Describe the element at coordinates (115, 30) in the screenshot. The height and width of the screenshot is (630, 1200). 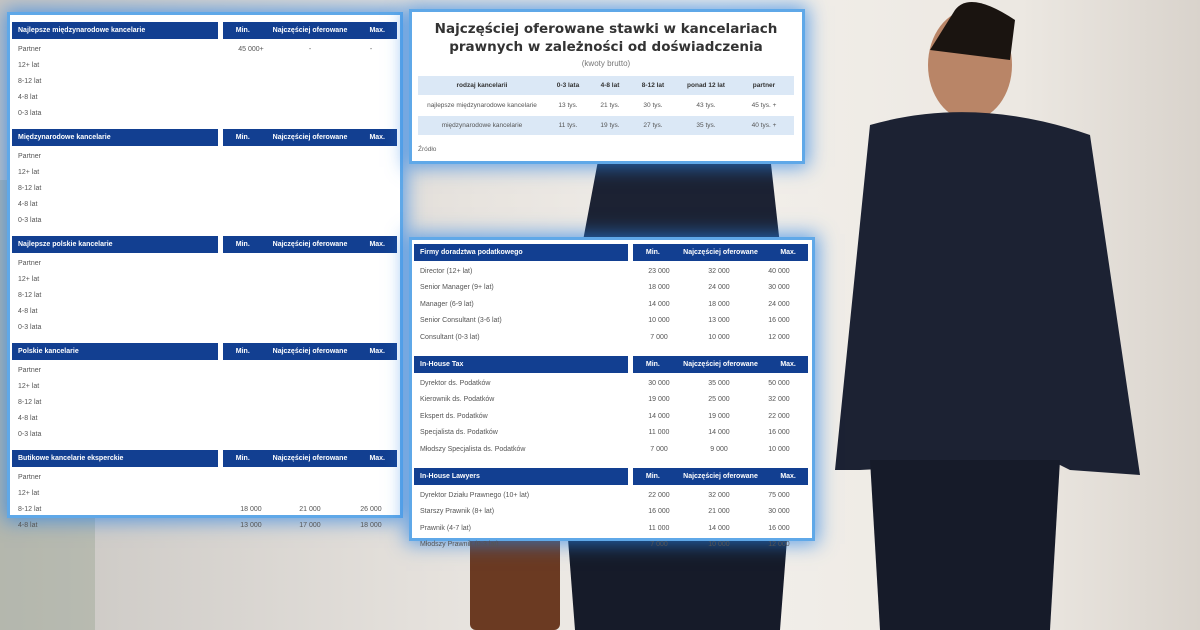
I see `group-header: Najlepsze międzynarodowe kancelarie` at that location.